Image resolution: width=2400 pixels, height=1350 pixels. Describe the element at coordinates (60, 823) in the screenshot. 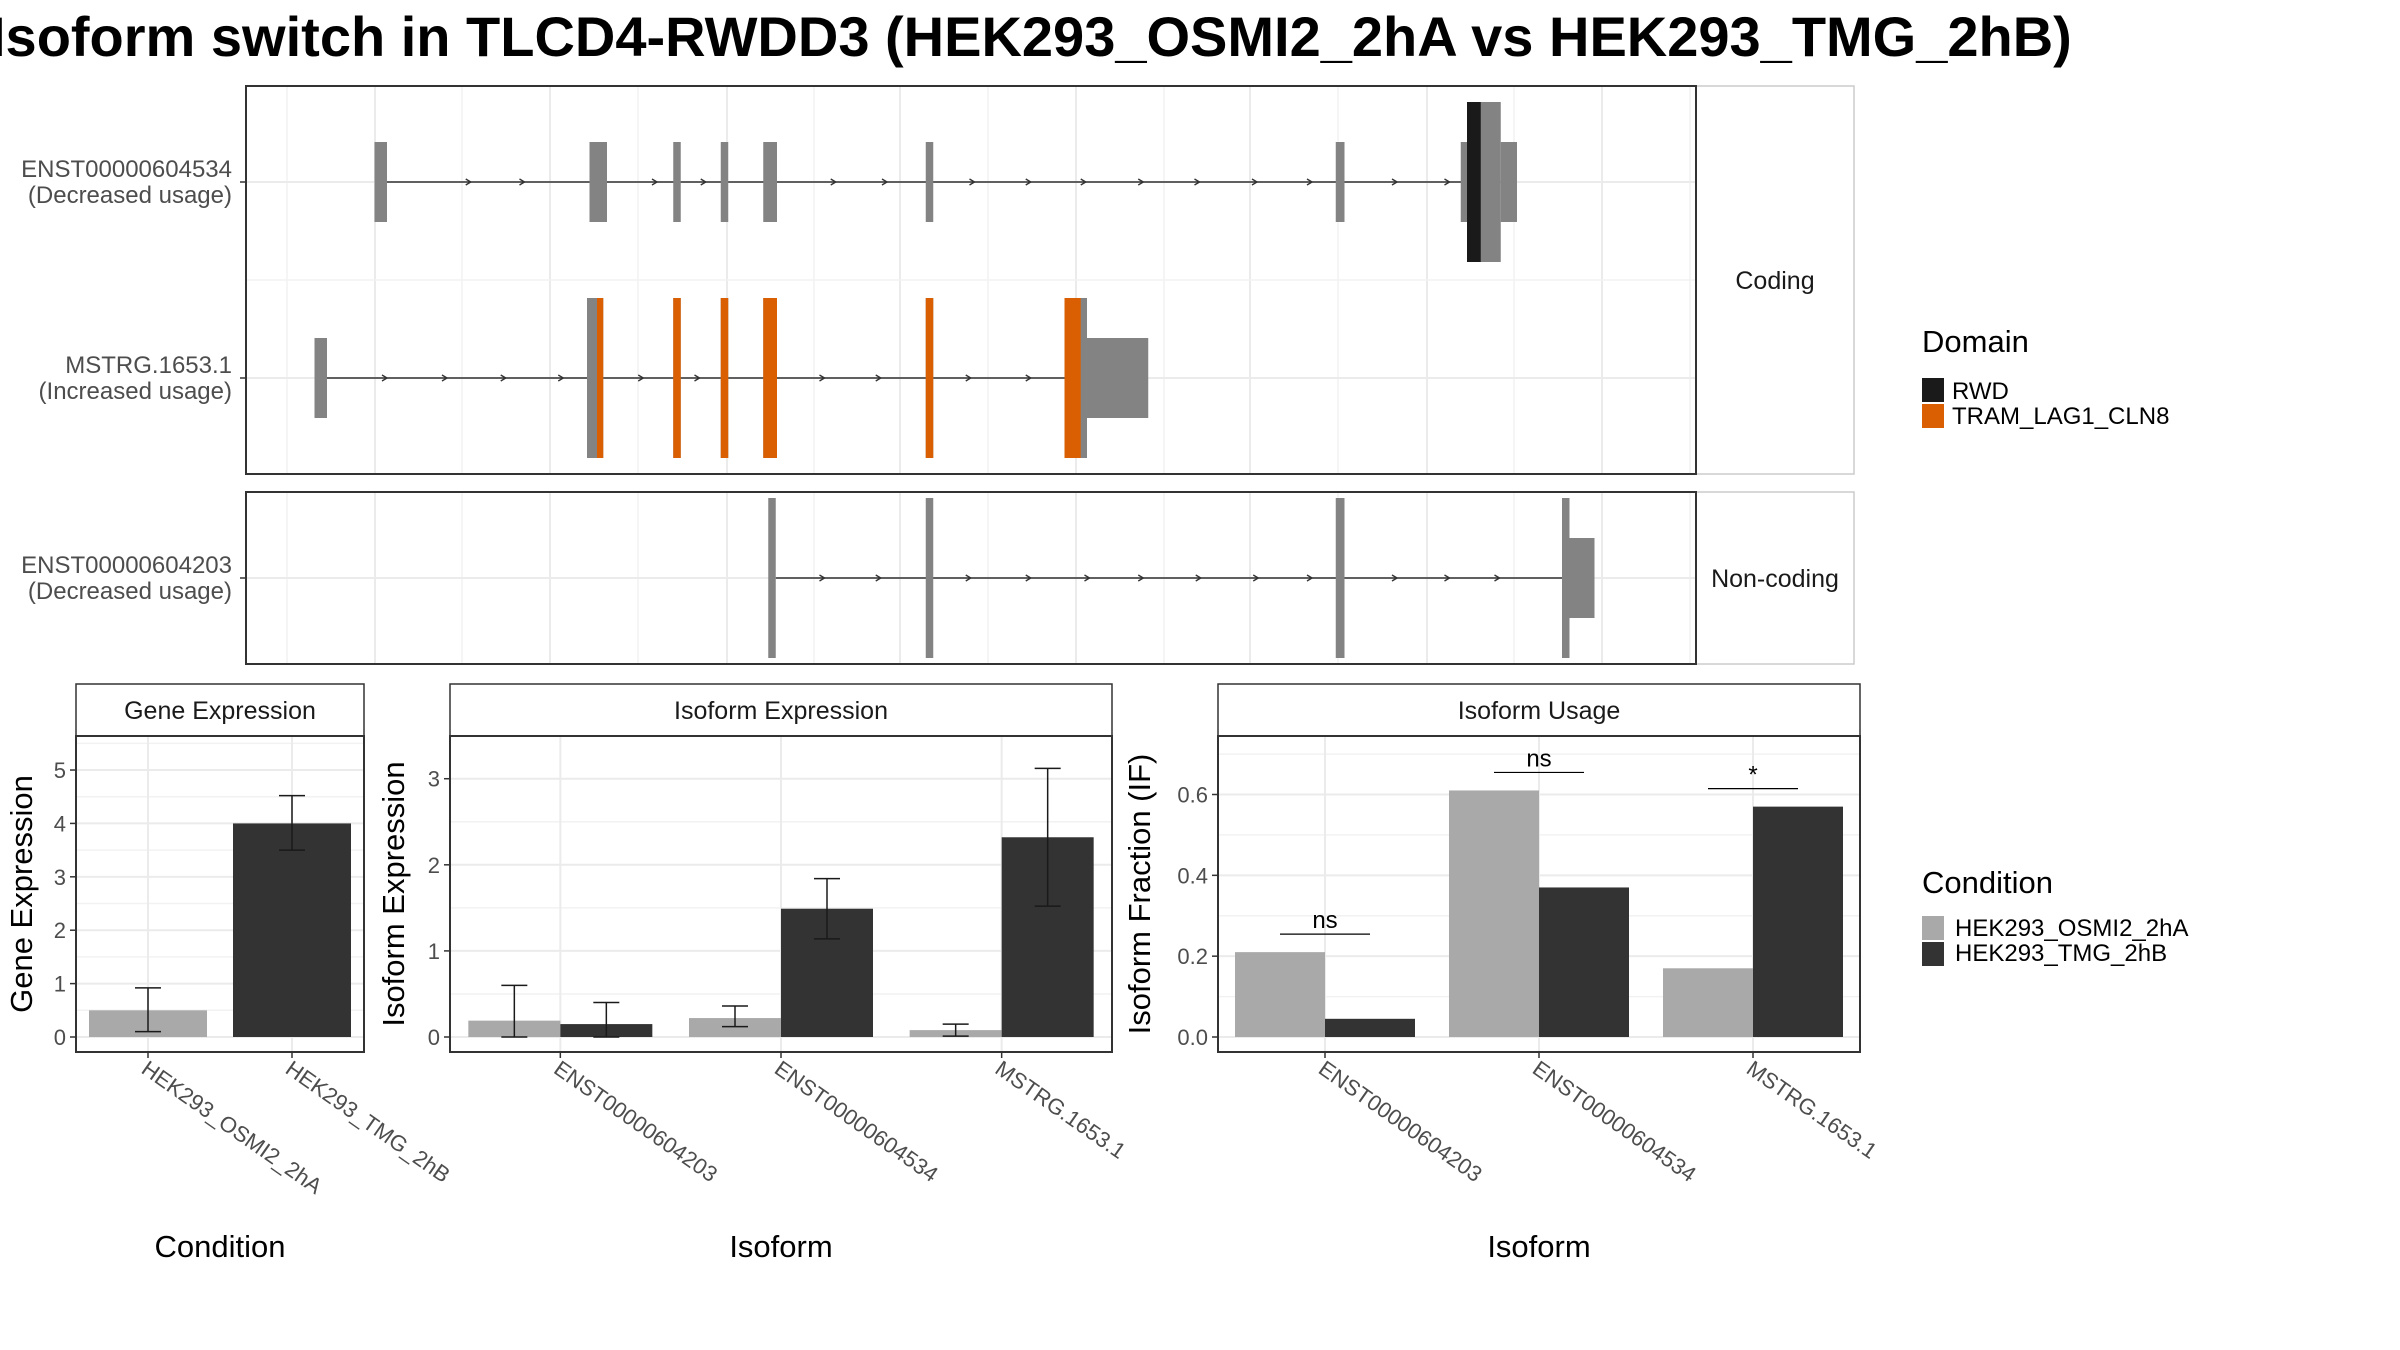

I see `y-tick-label: 4` at that location.